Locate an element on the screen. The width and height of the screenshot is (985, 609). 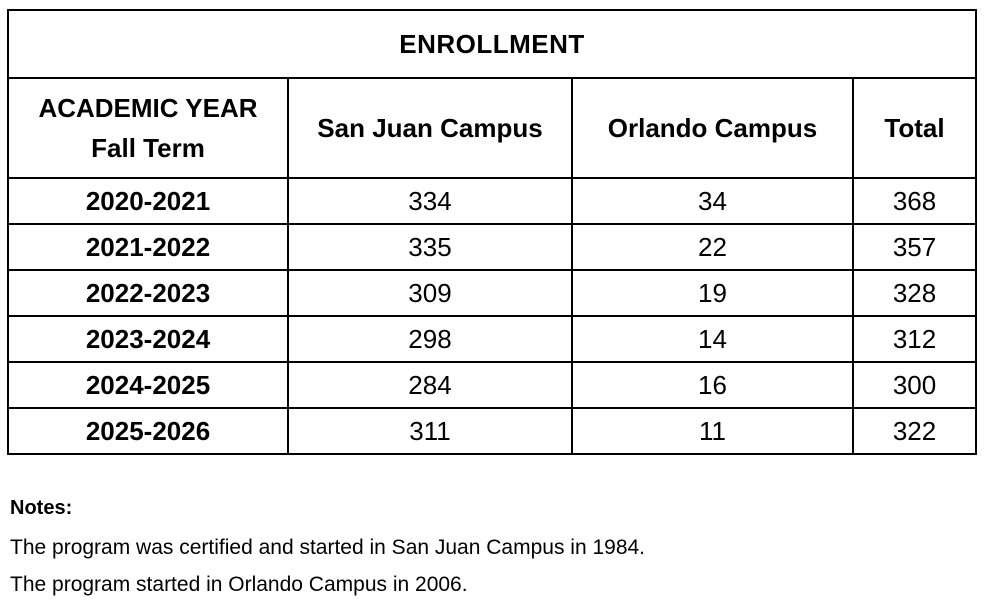
notes-label: Notes: is located at coordinates (41, 508).